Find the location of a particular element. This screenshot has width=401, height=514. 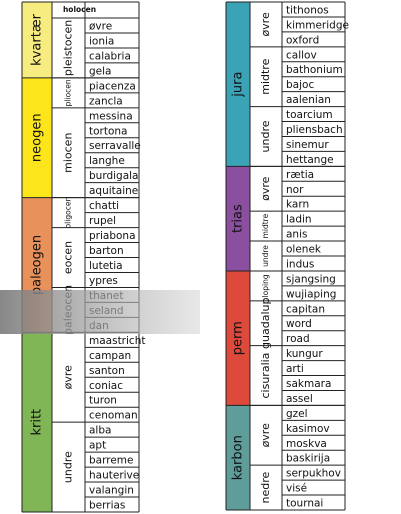

stage-label: chatti is located at coordinates (104, 206).